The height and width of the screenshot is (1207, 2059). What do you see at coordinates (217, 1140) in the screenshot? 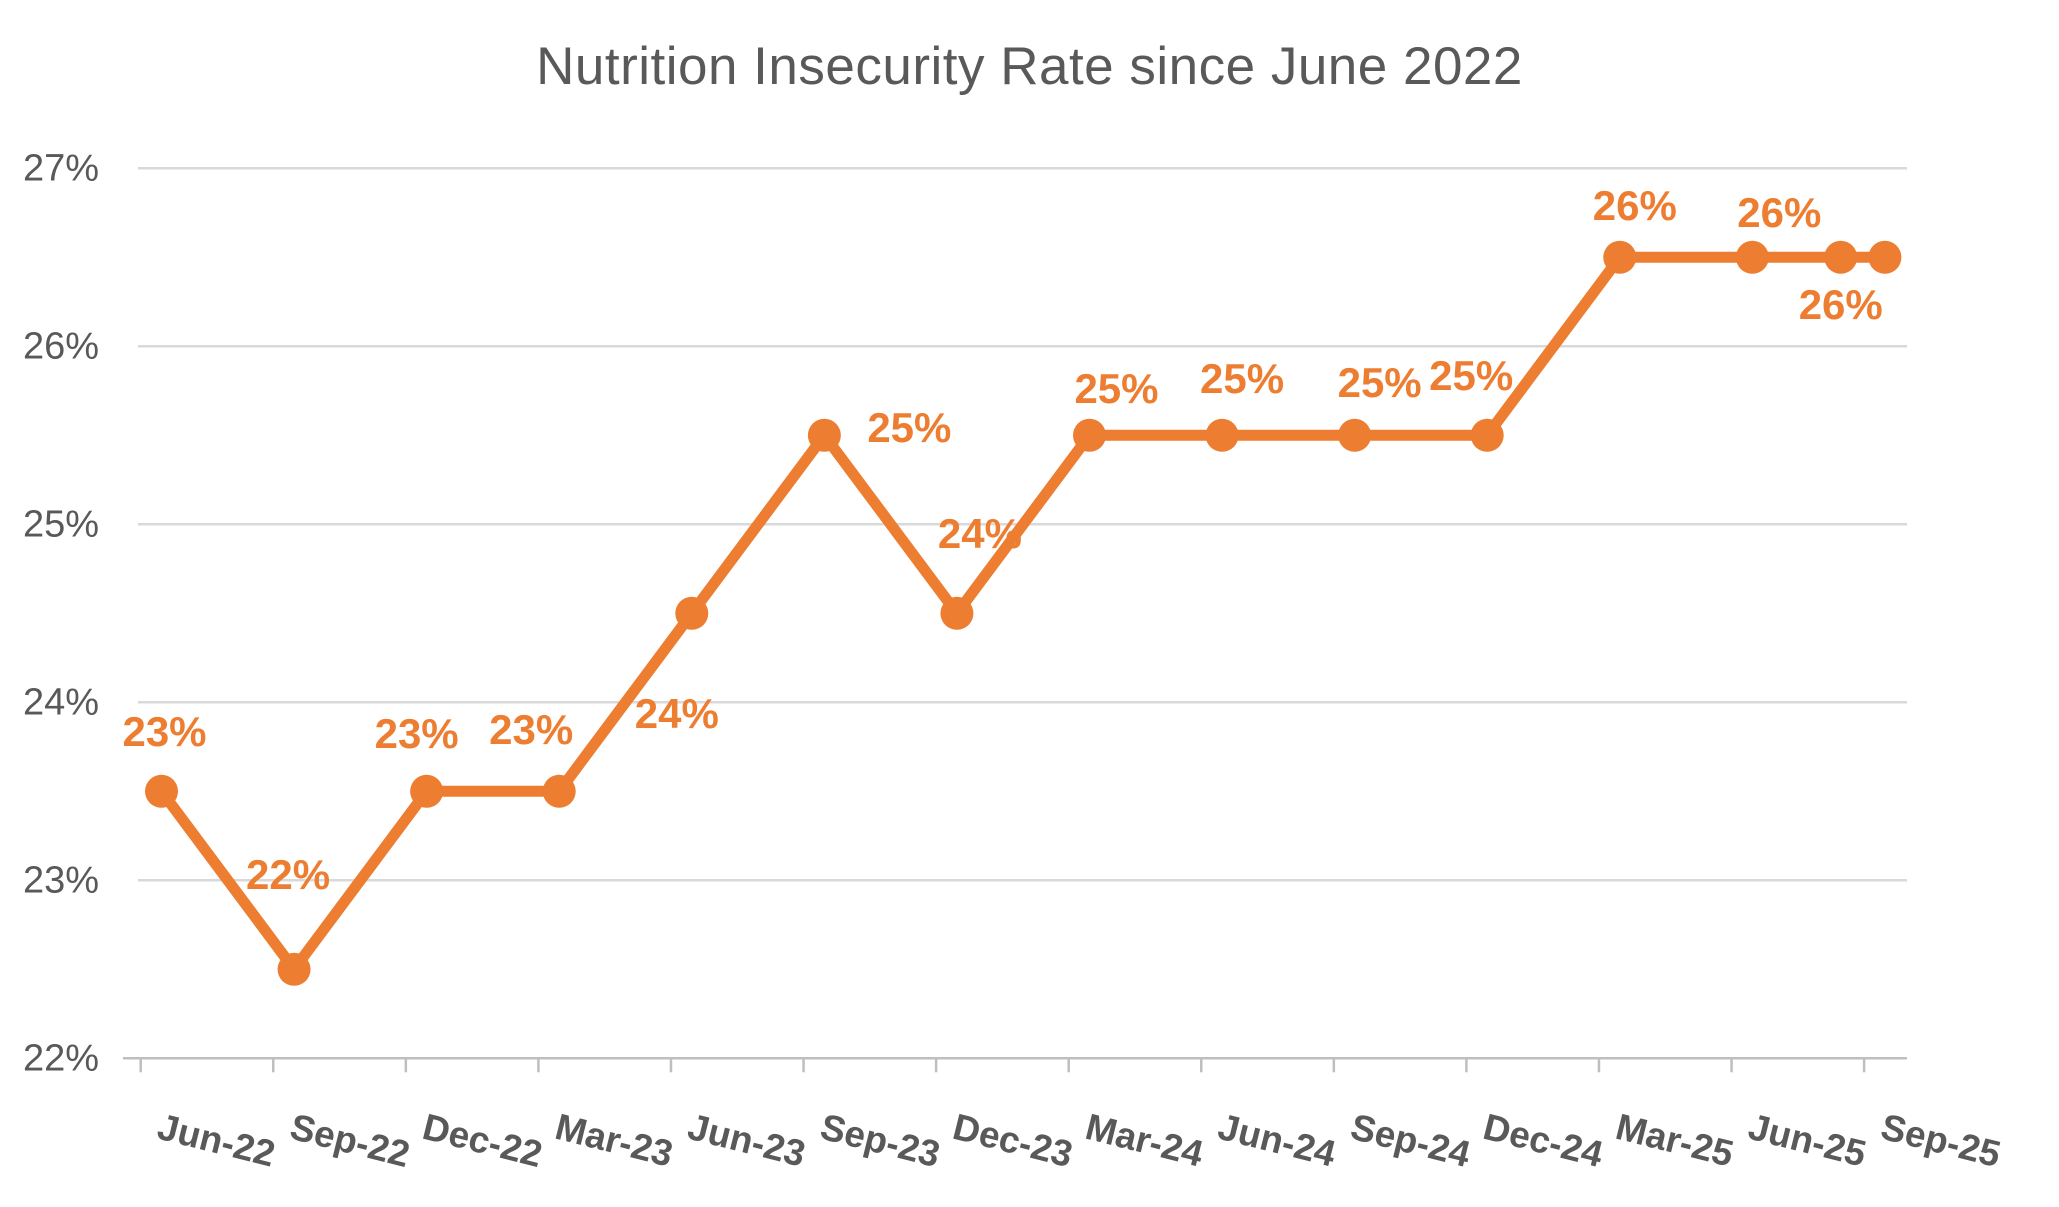
I see `x-axis-label: Jun-22` at bounding box center [217, 1140].